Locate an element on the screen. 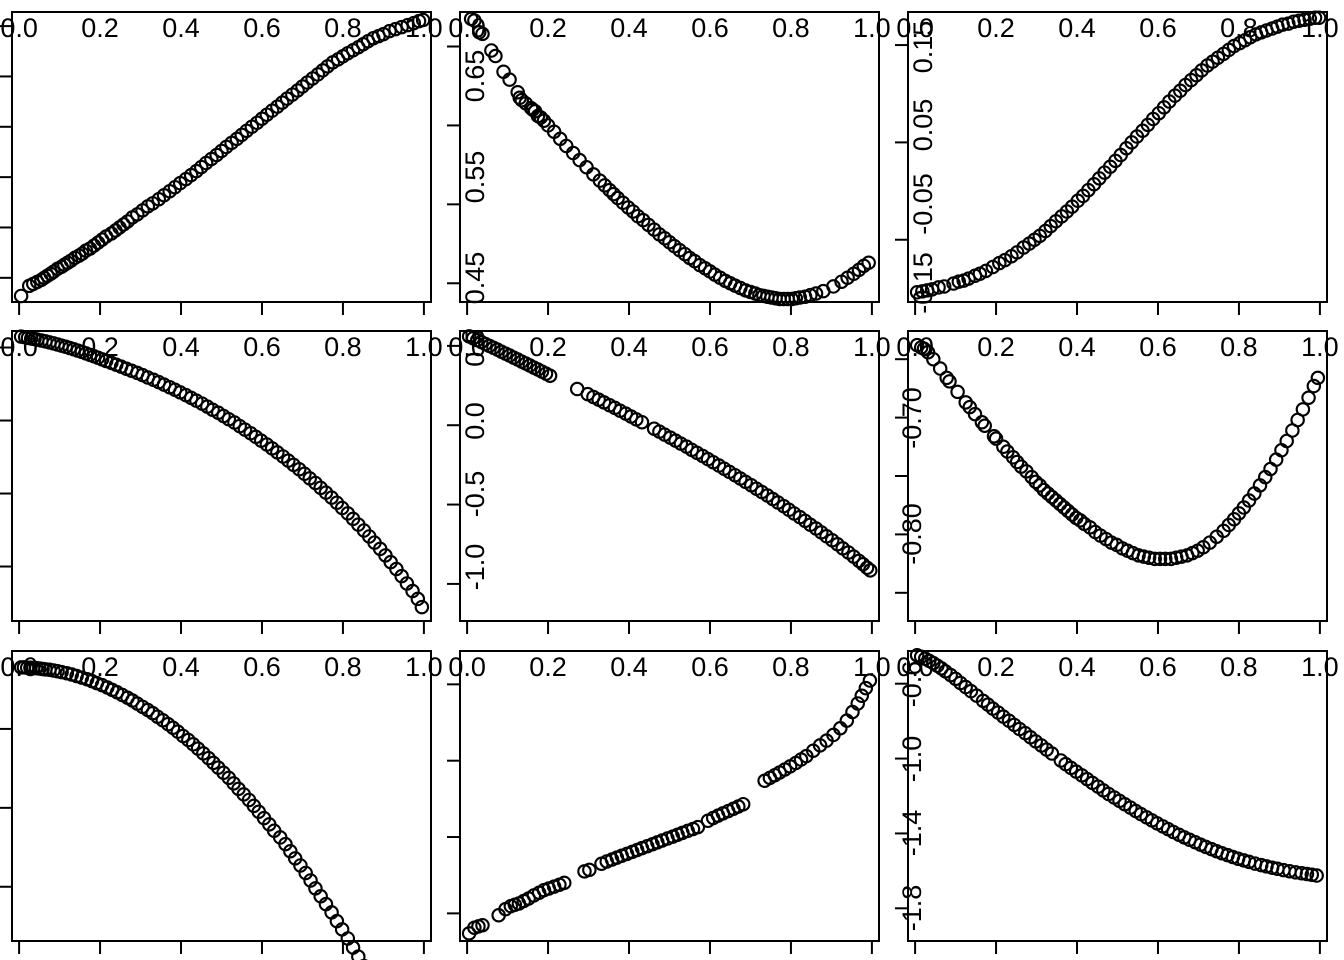 The height and width of the screenshot is (960, 1344). y-tick-label: -0.05 is located at coordinates (923, 204).